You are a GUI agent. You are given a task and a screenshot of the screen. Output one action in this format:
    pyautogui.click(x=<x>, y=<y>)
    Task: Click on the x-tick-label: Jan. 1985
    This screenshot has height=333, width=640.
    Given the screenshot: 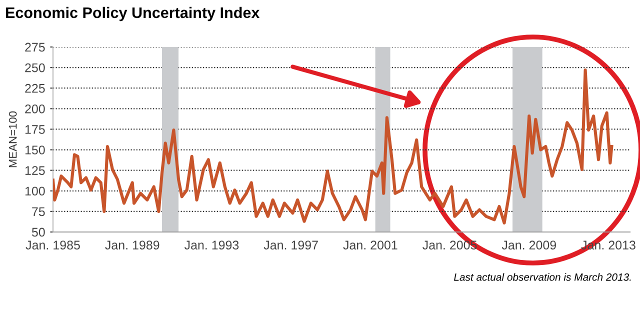 What is the action you would take?
    pyautogui.click(x=53, y=245)
    